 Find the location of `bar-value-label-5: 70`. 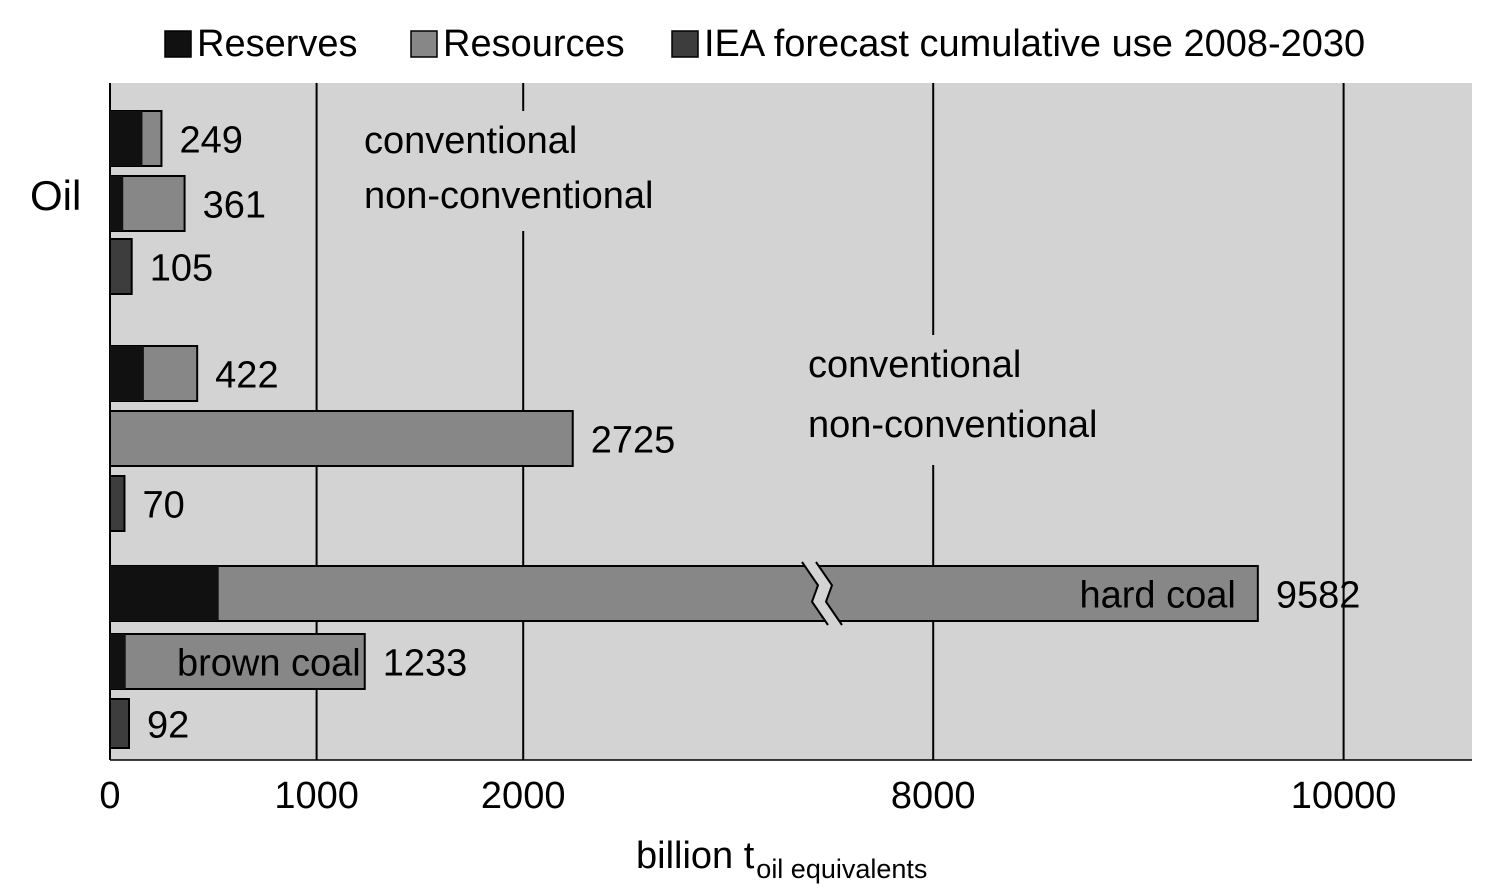

bar-value-label-5: 70 is located at coordinates (163, 506).